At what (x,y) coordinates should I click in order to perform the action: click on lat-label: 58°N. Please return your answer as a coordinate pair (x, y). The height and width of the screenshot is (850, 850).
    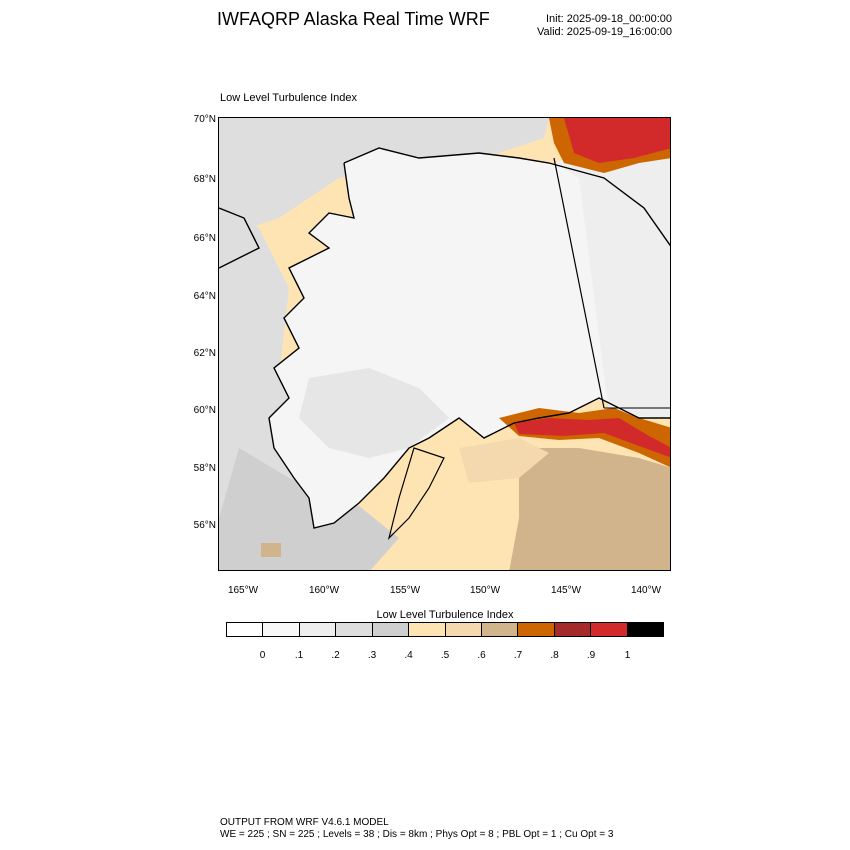
    Looking at the image, I should click on (204, 468).